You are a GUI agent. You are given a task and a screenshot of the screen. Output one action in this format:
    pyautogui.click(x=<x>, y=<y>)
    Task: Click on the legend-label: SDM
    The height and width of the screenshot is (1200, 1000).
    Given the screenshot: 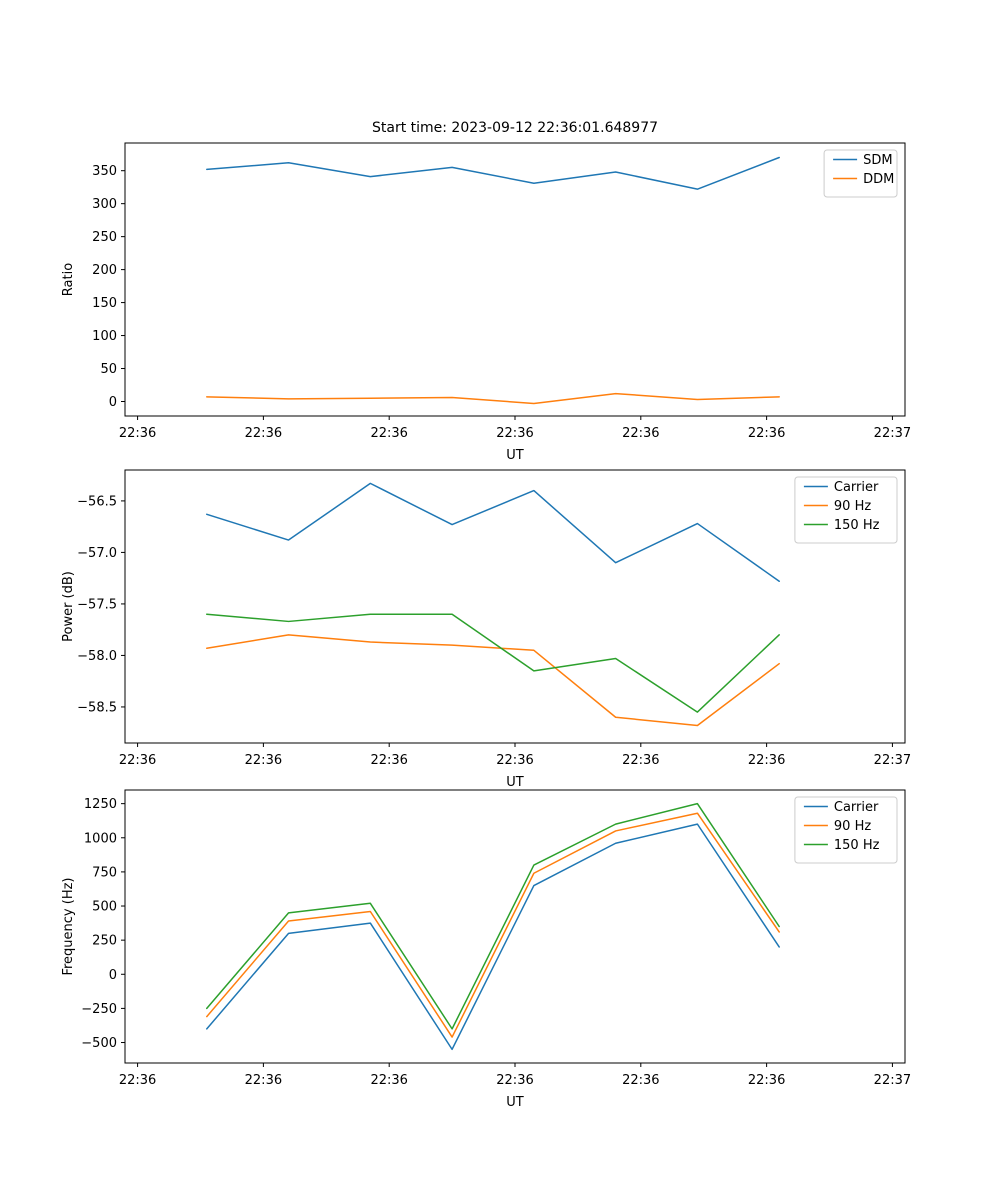 What is the action you would take?
    pyautogui.click(x=877, y=160)
    